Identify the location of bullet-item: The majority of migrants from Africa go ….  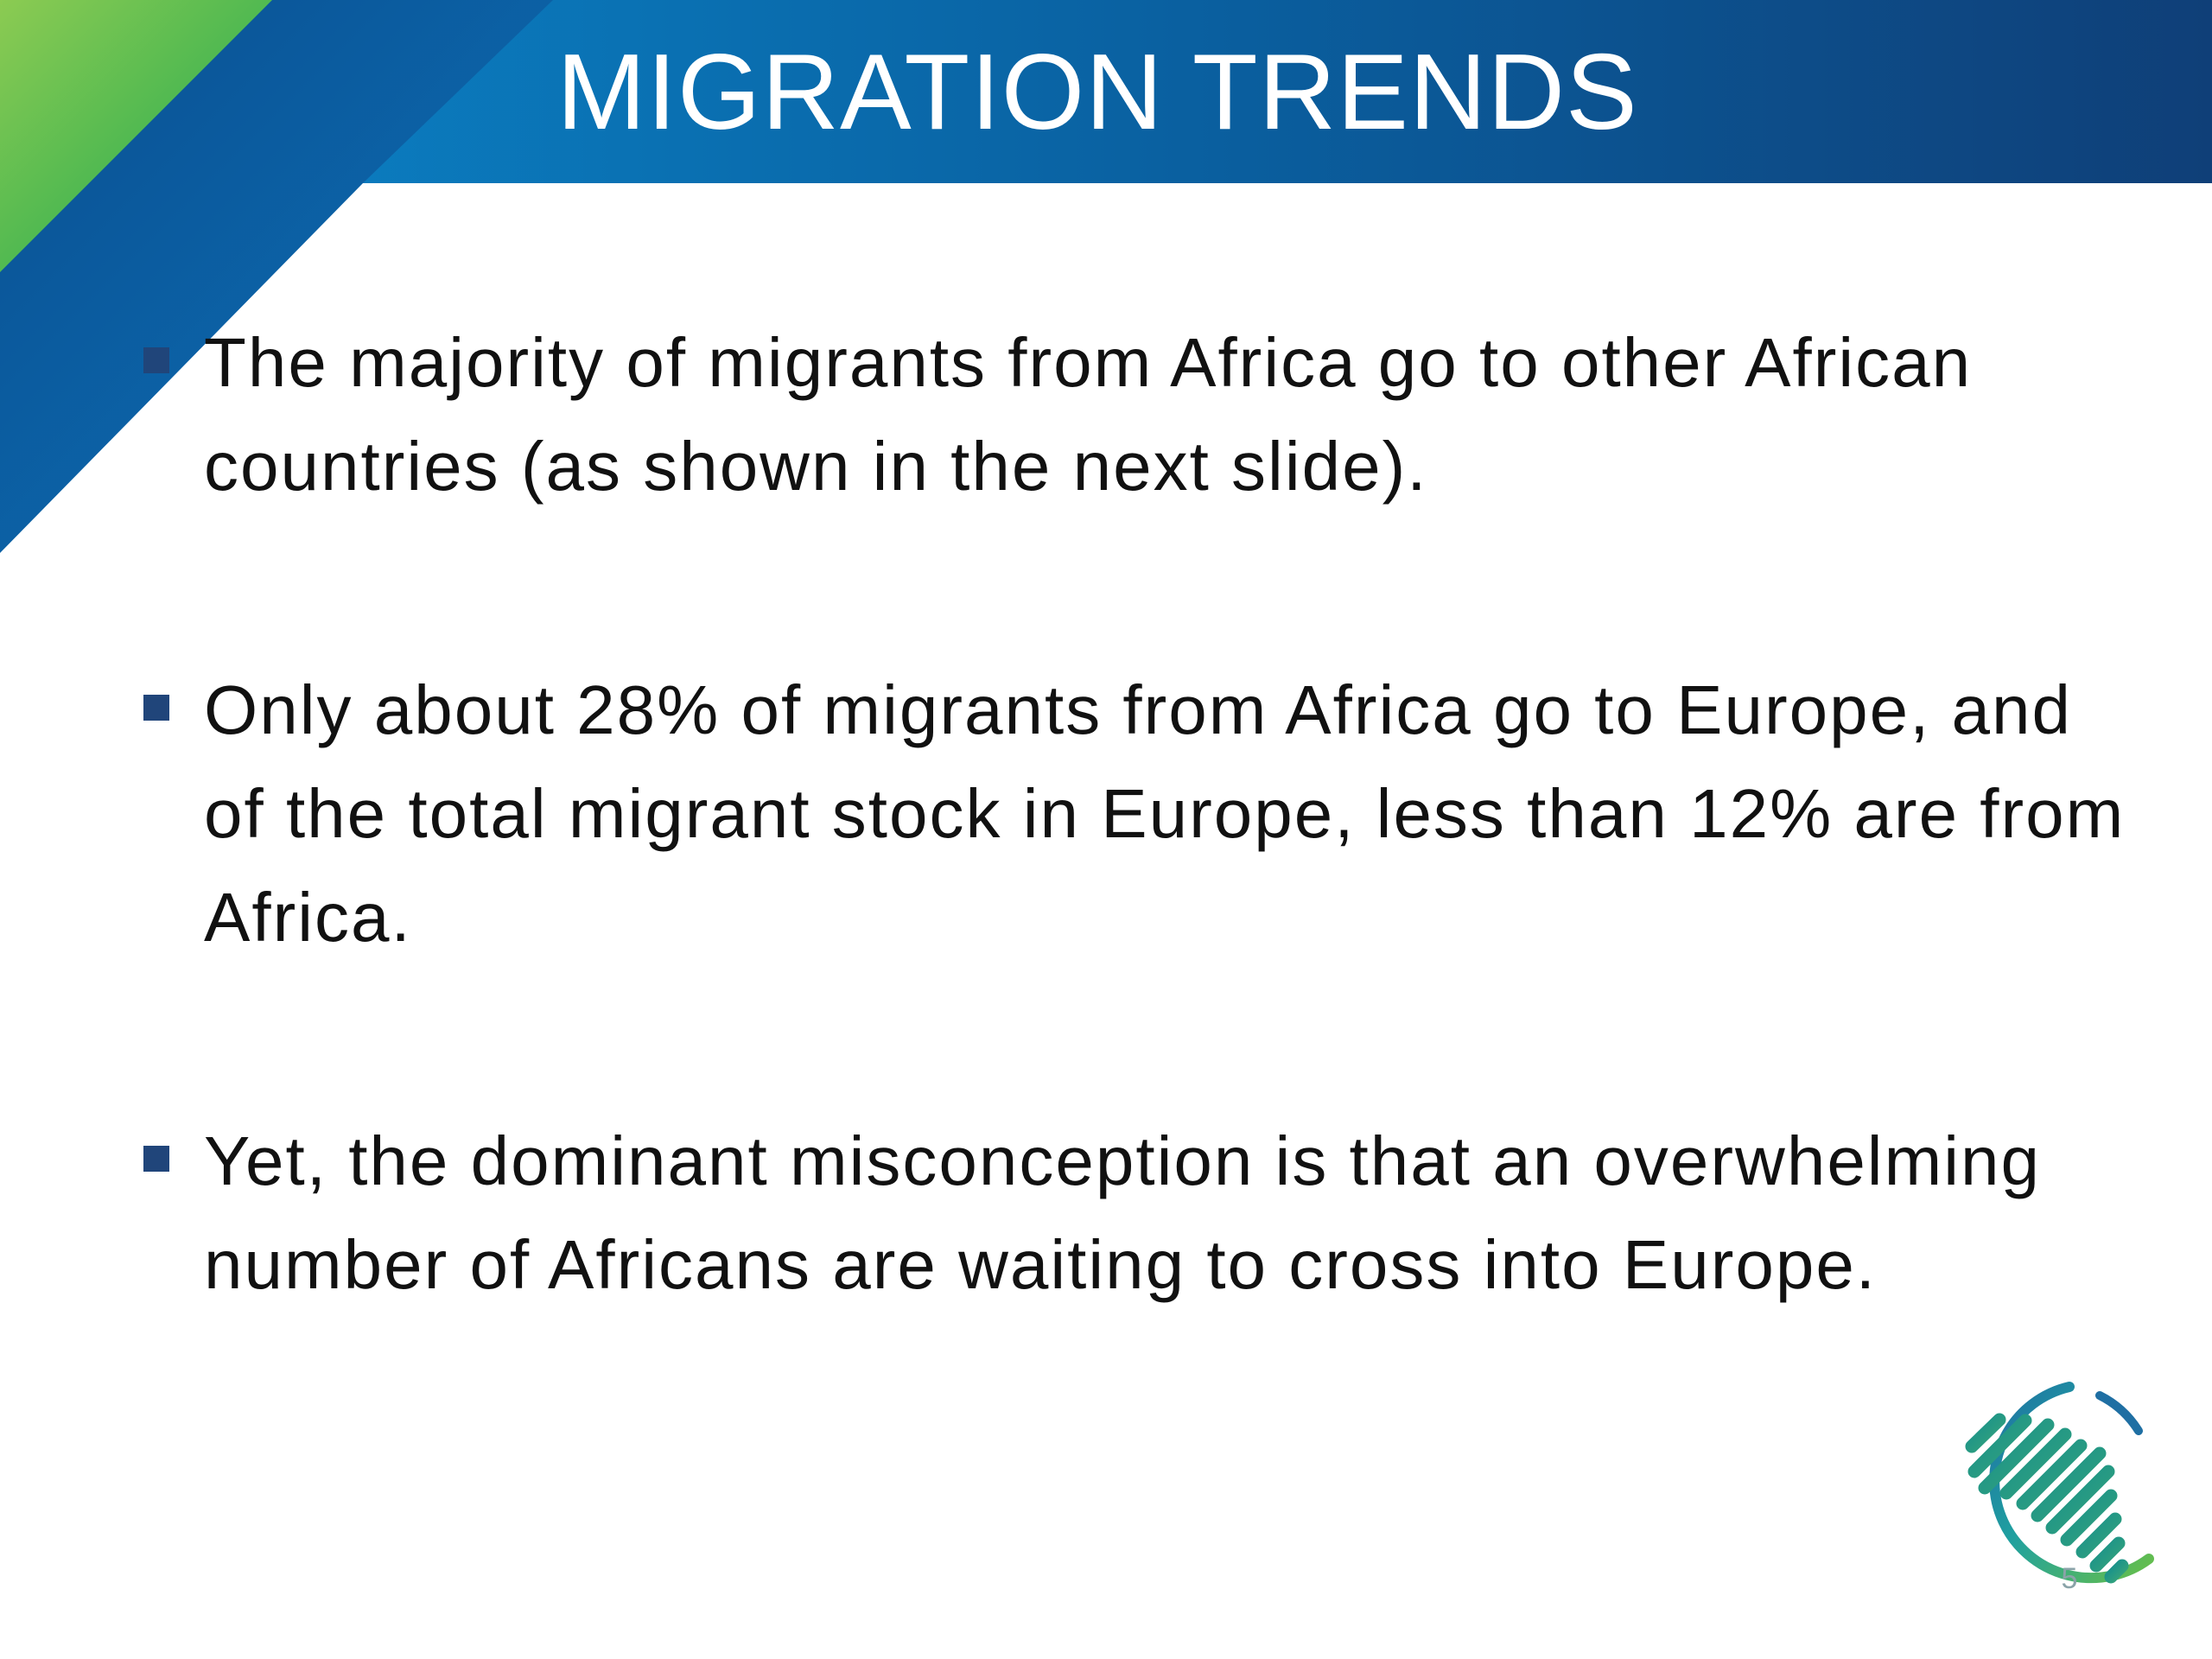
(1136, 414).